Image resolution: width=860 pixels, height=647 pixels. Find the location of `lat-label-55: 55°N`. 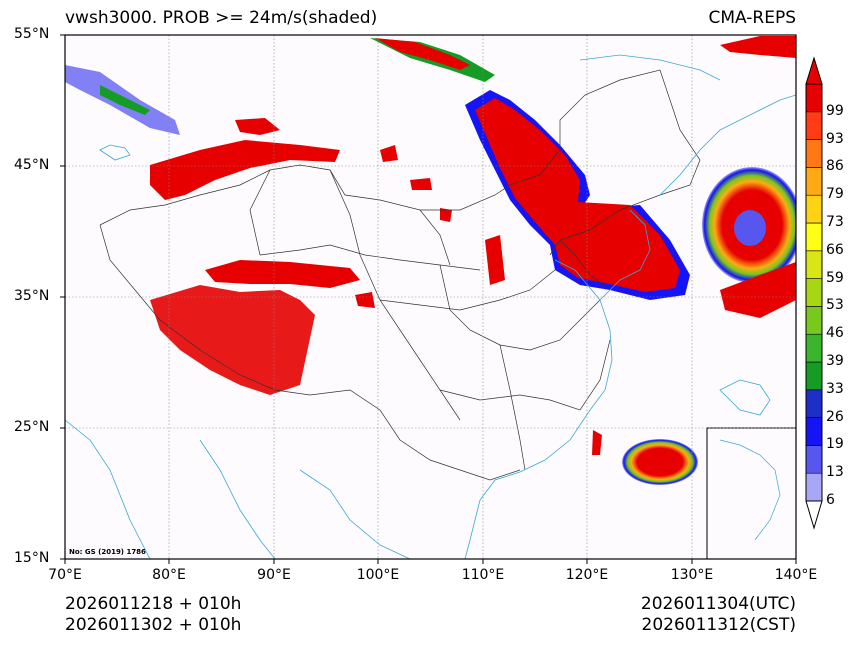

lat-label-55: 55°N is located at coordinates (32, 34).